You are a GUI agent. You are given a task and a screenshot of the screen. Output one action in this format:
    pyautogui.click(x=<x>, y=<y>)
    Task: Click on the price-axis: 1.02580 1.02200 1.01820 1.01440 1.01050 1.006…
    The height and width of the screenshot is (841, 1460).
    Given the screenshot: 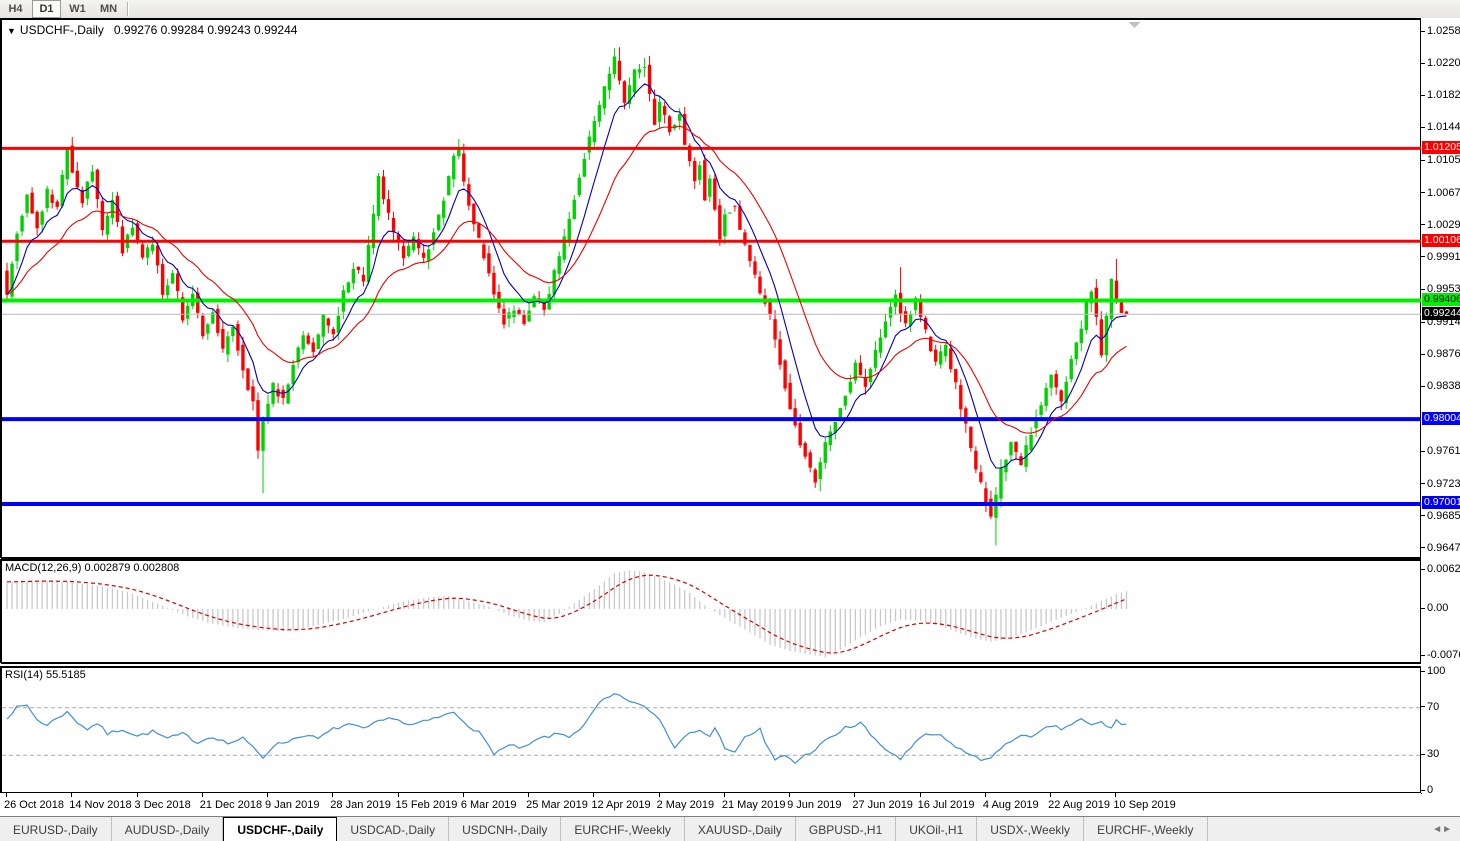 What is the action you would take?
    pyautogui.click(x=1440, y=407)
    